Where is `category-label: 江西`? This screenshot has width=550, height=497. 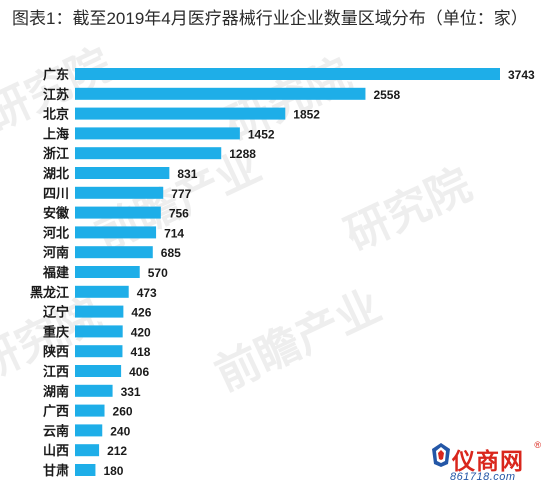
category-label: 江西 is located at coordinates (56, 371).